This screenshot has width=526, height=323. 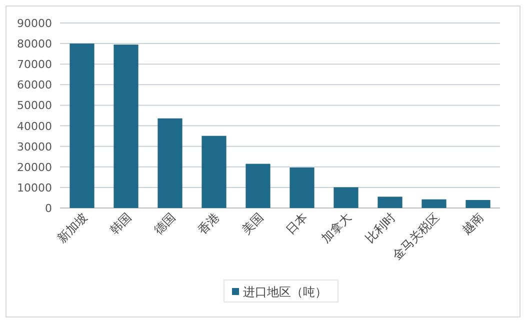 I want to click on x-tick-label: 韩国, so click(x=120, y=224).